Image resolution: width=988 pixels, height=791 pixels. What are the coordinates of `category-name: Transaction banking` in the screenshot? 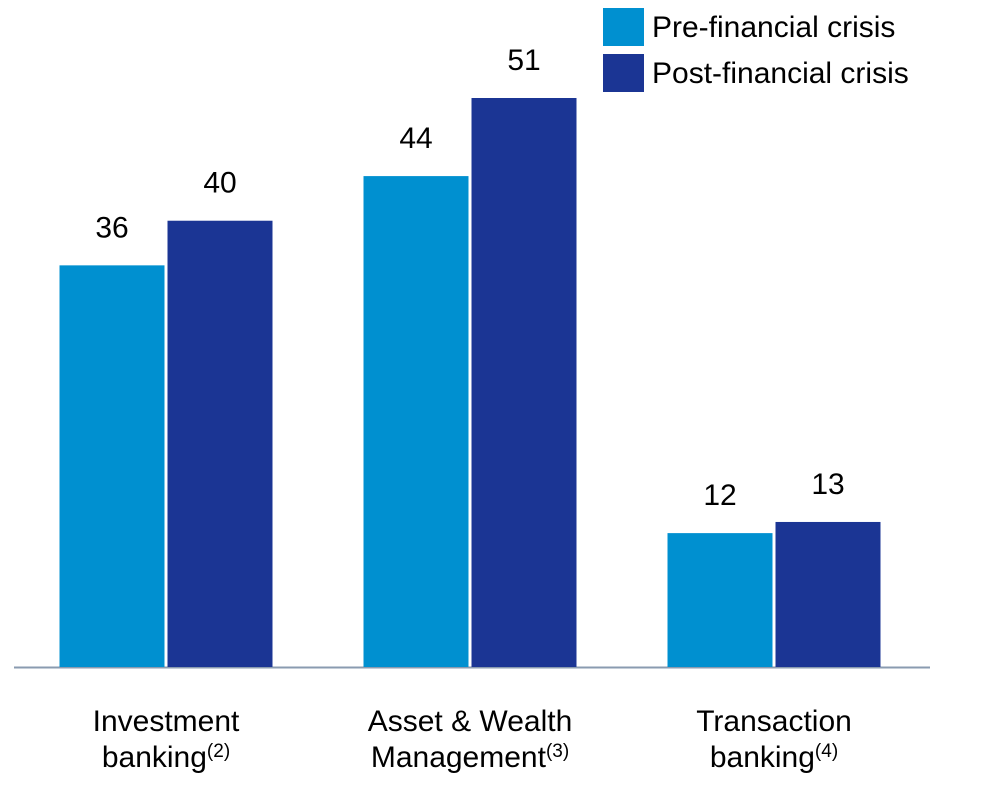 It's located at (774, 739).